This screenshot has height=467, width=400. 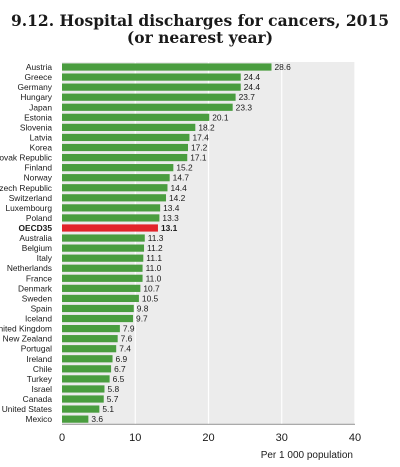 I want to click on value-label: 20.1, so click(x=220, y=117).